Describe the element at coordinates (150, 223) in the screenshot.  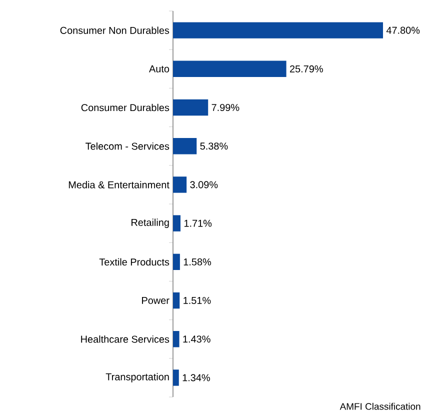
I see `y-tick-label: Retailing` at that location.